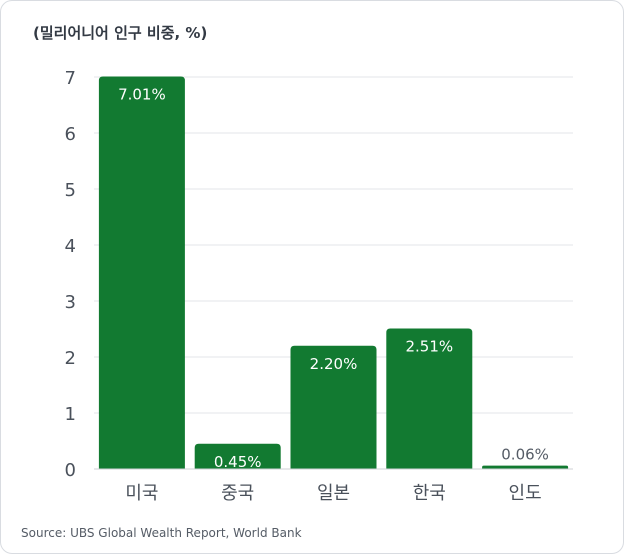 This screenshot has width=624, height=555. What do you see at coordinates (70, 190) in the screenshot?
I see `y-tick-label: 5` at bounding box center [70, 190].